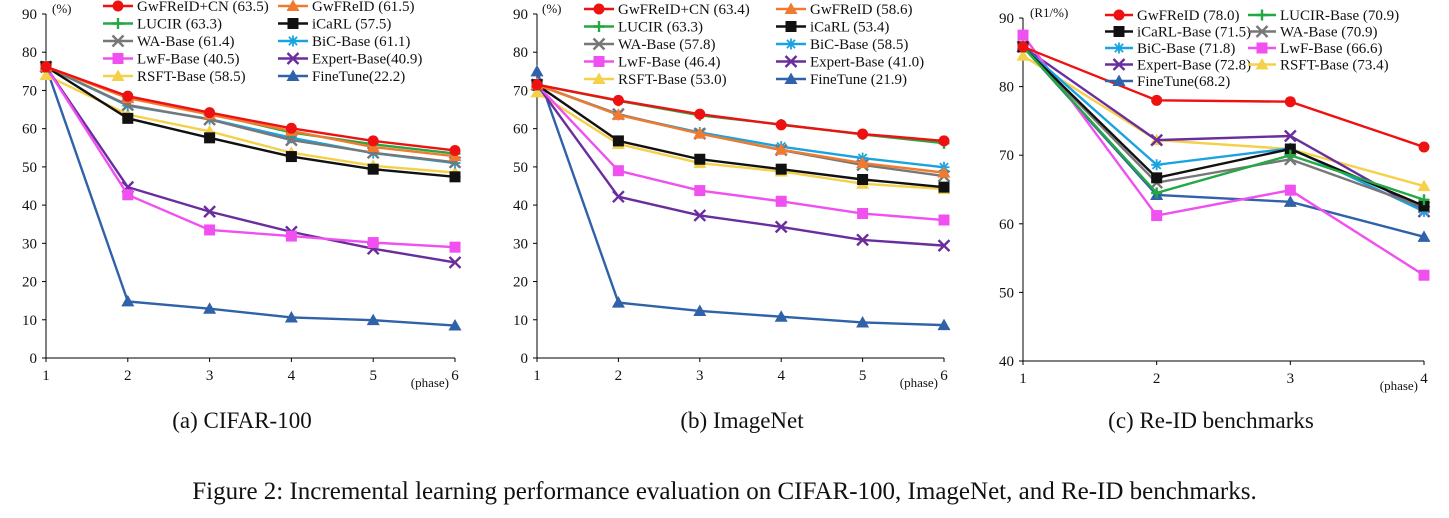  What do you see at coordinates (858, 80) in the screenshot?
I see `legend-label: FineTune (21.9)` at bounding box center [858, 80].